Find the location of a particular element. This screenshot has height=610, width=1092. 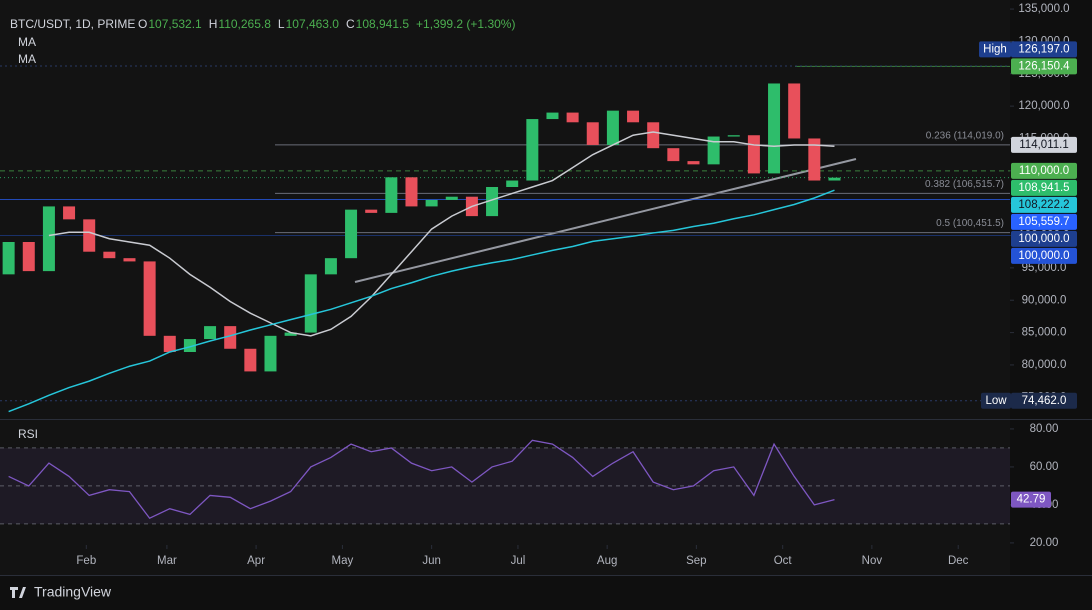

x-tick-label: Mar is located at coordinates (167, 561).